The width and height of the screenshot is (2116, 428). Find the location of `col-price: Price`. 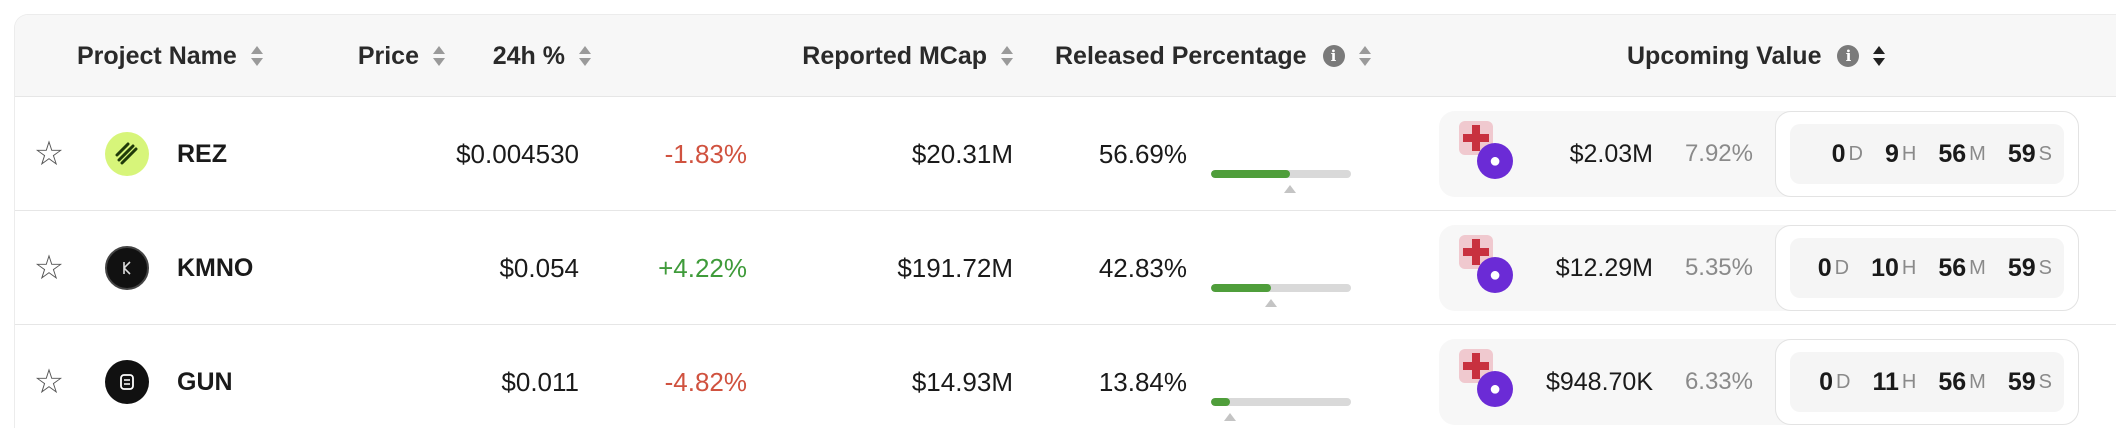

col-price: Price is located at coordinates (380, 56).